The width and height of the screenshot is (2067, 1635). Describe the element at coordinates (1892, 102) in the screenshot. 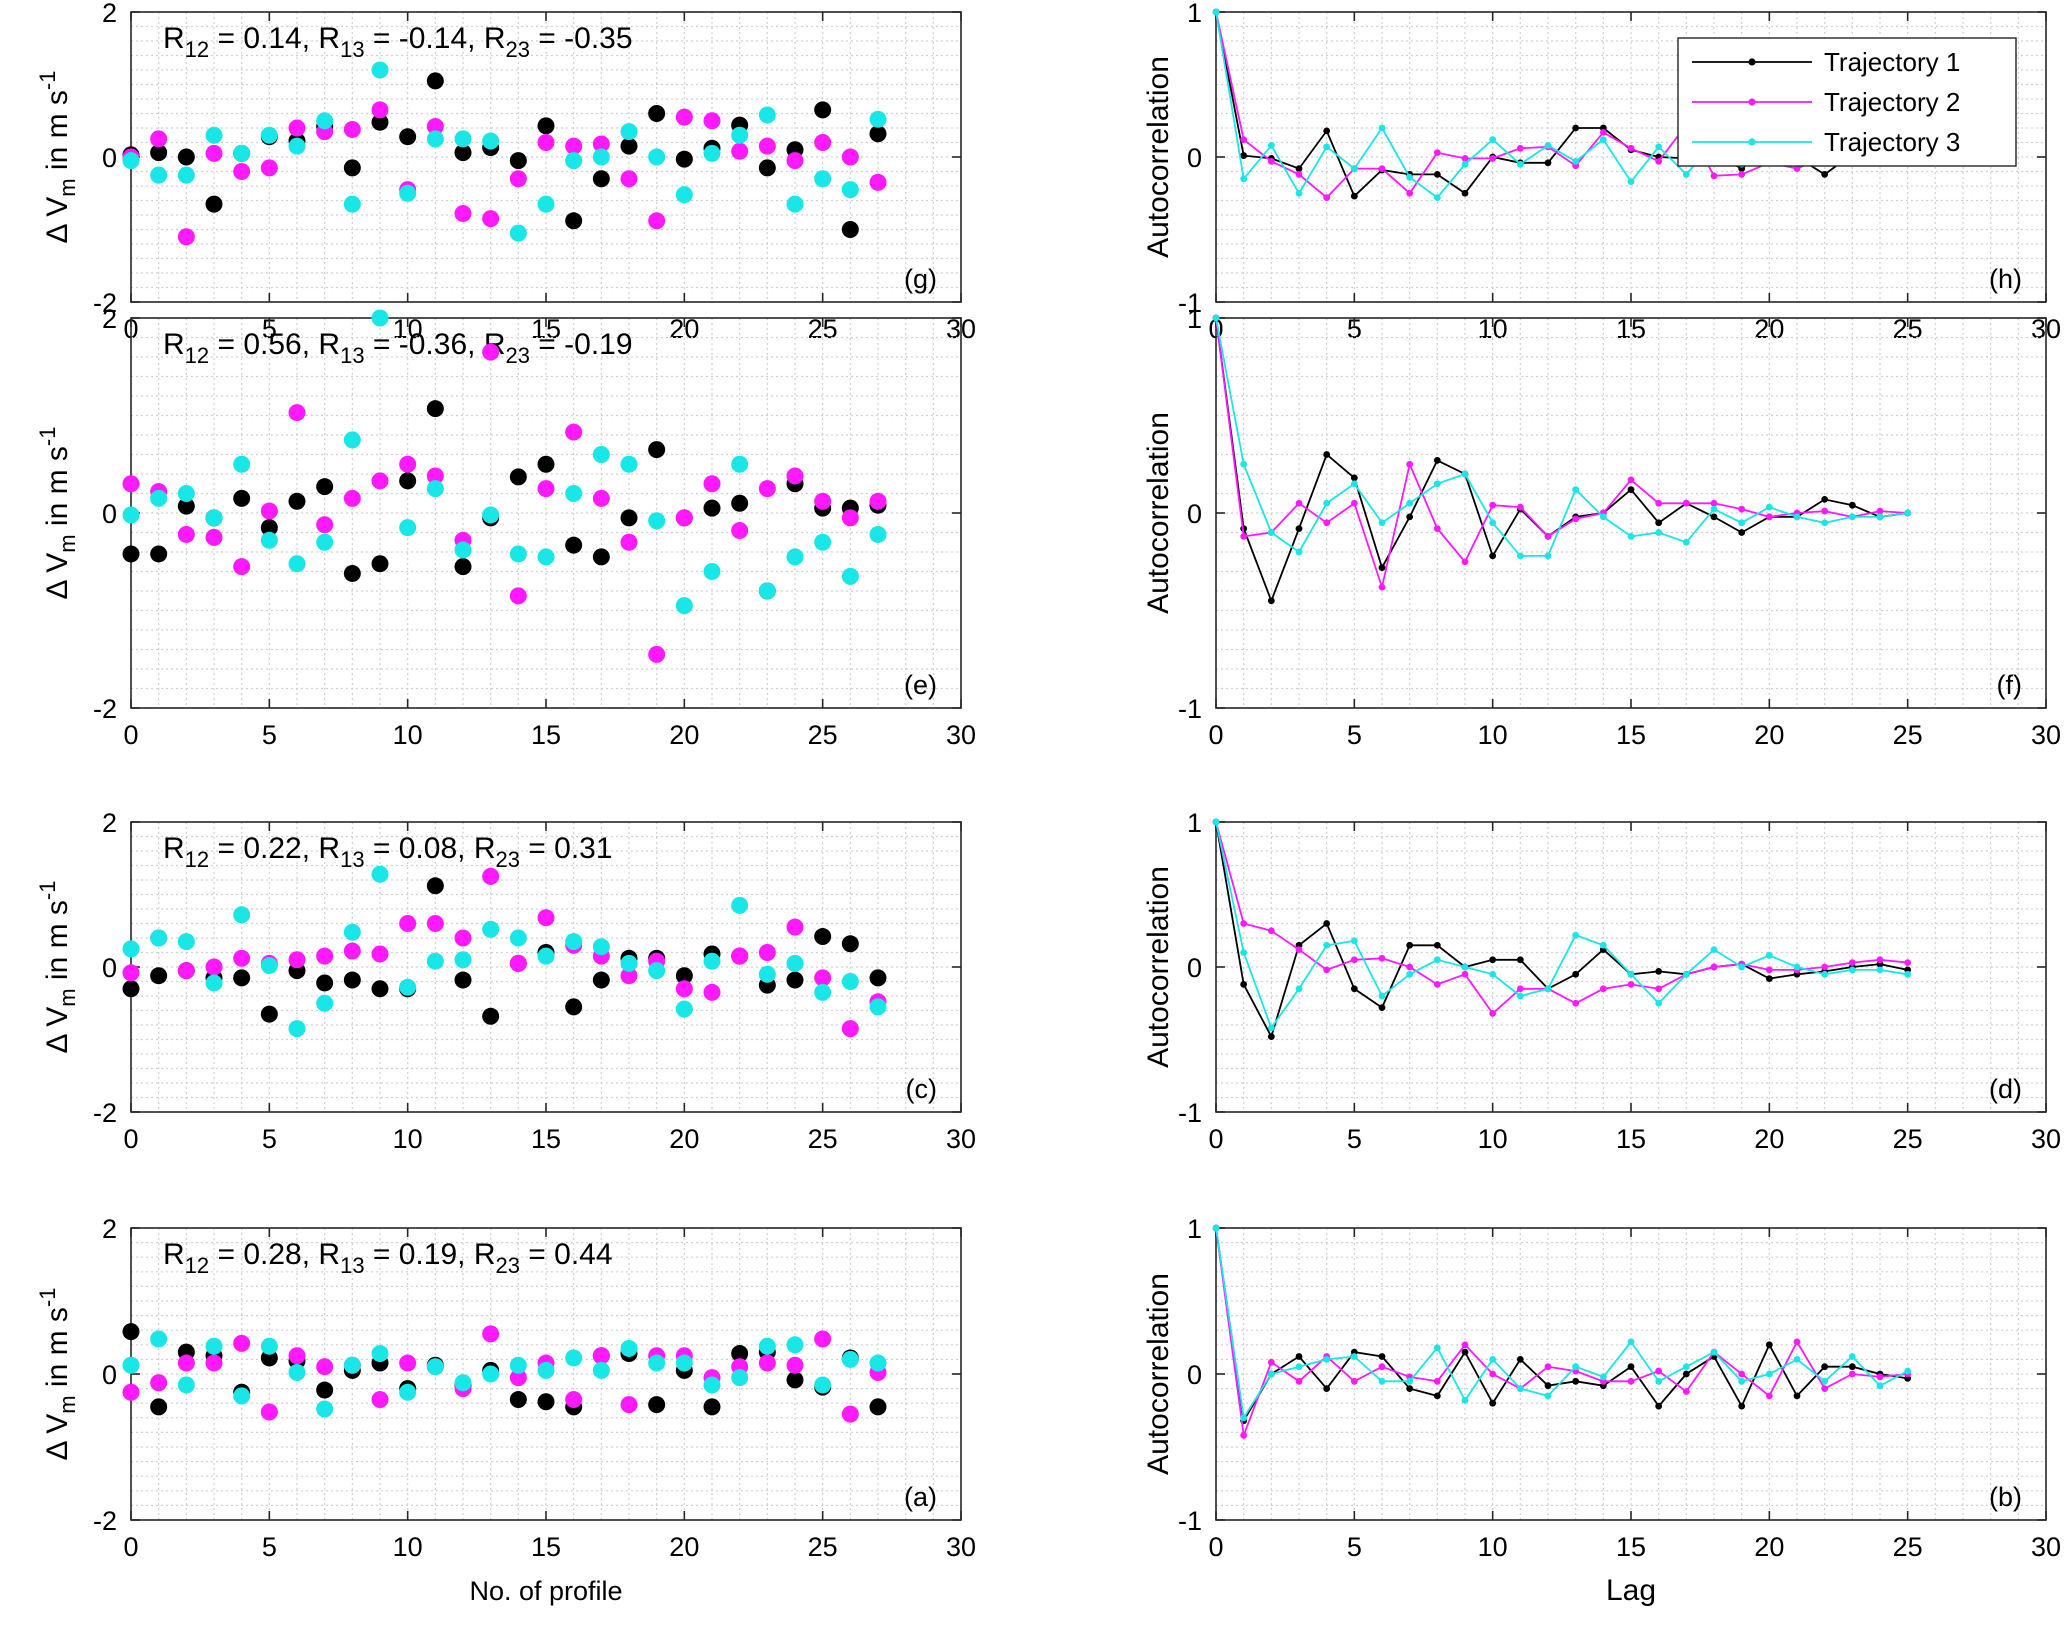

I see `legend-label: Trajectory 2` at that location.